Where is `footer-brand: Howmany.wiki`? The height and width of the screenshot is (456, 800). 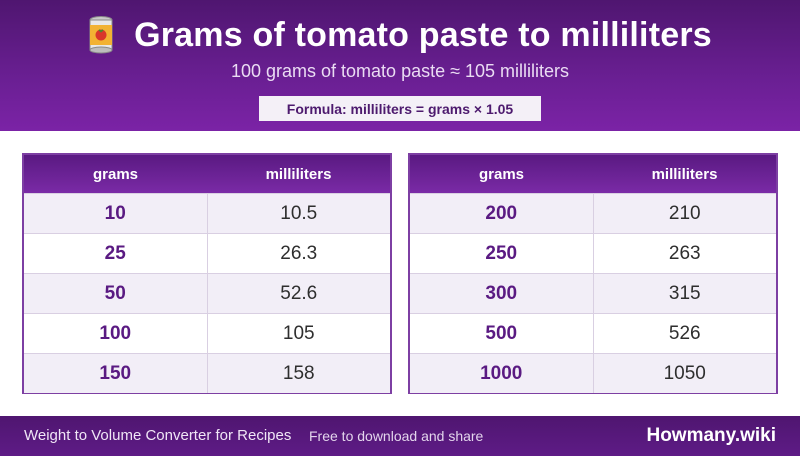
footer-brand: Howmany.wiki is located at coordinates (711, 435).